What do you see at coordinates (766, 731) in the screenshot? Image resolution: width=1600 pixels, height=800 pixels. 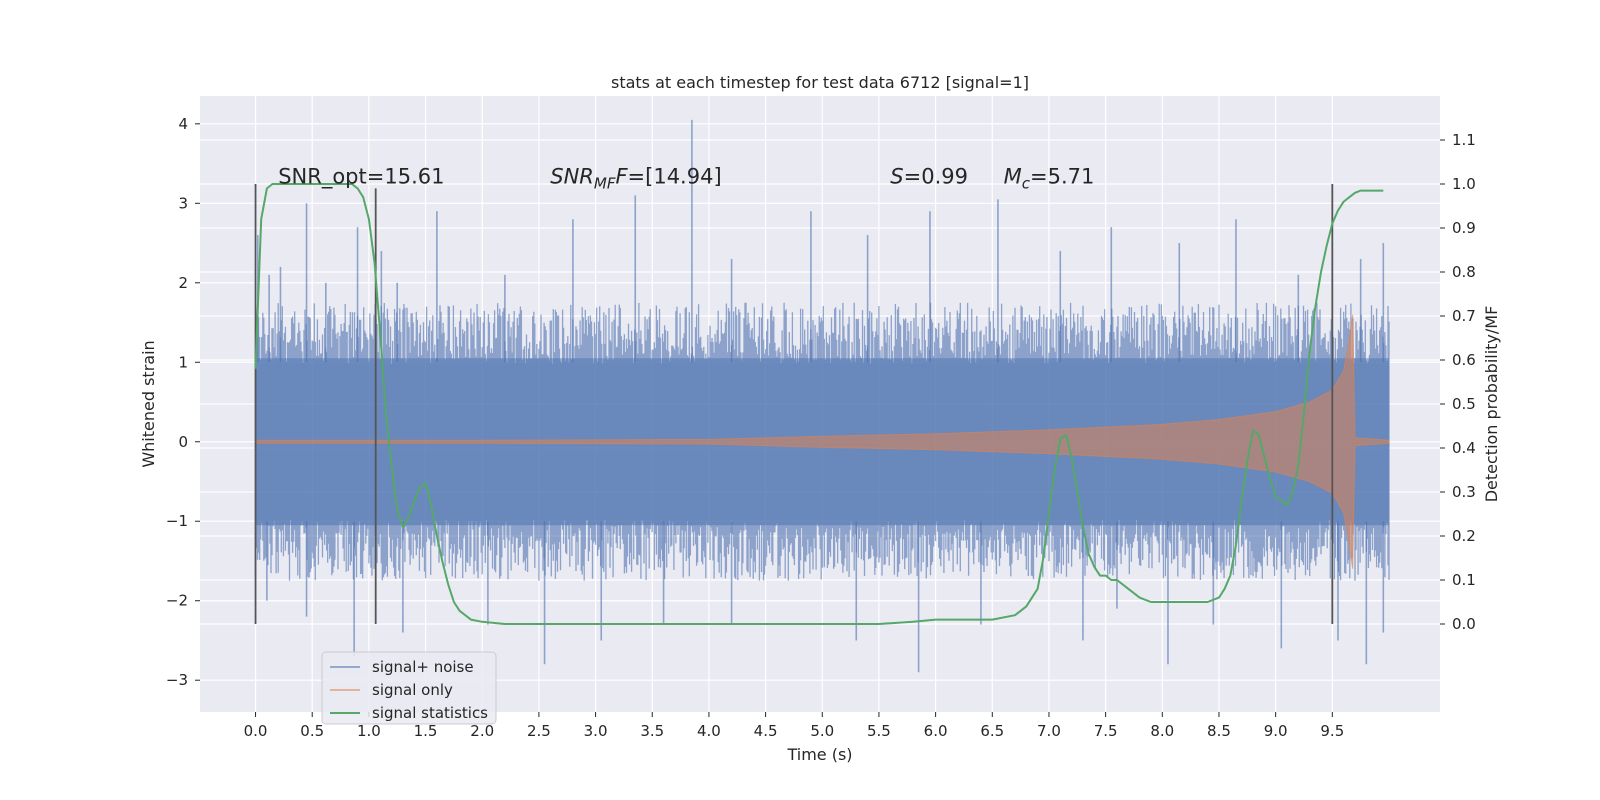 I see `x-tick-label-9: 4.5` at bounding box center [766, 731].